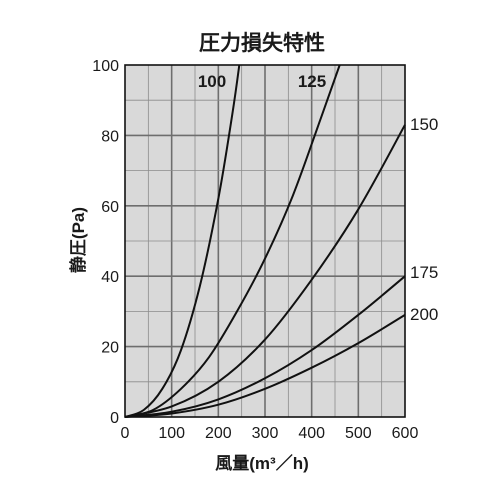 The height and width of the screenshot is (500, 500). I want to click on y-tick-label: 0, so click(114, 418).